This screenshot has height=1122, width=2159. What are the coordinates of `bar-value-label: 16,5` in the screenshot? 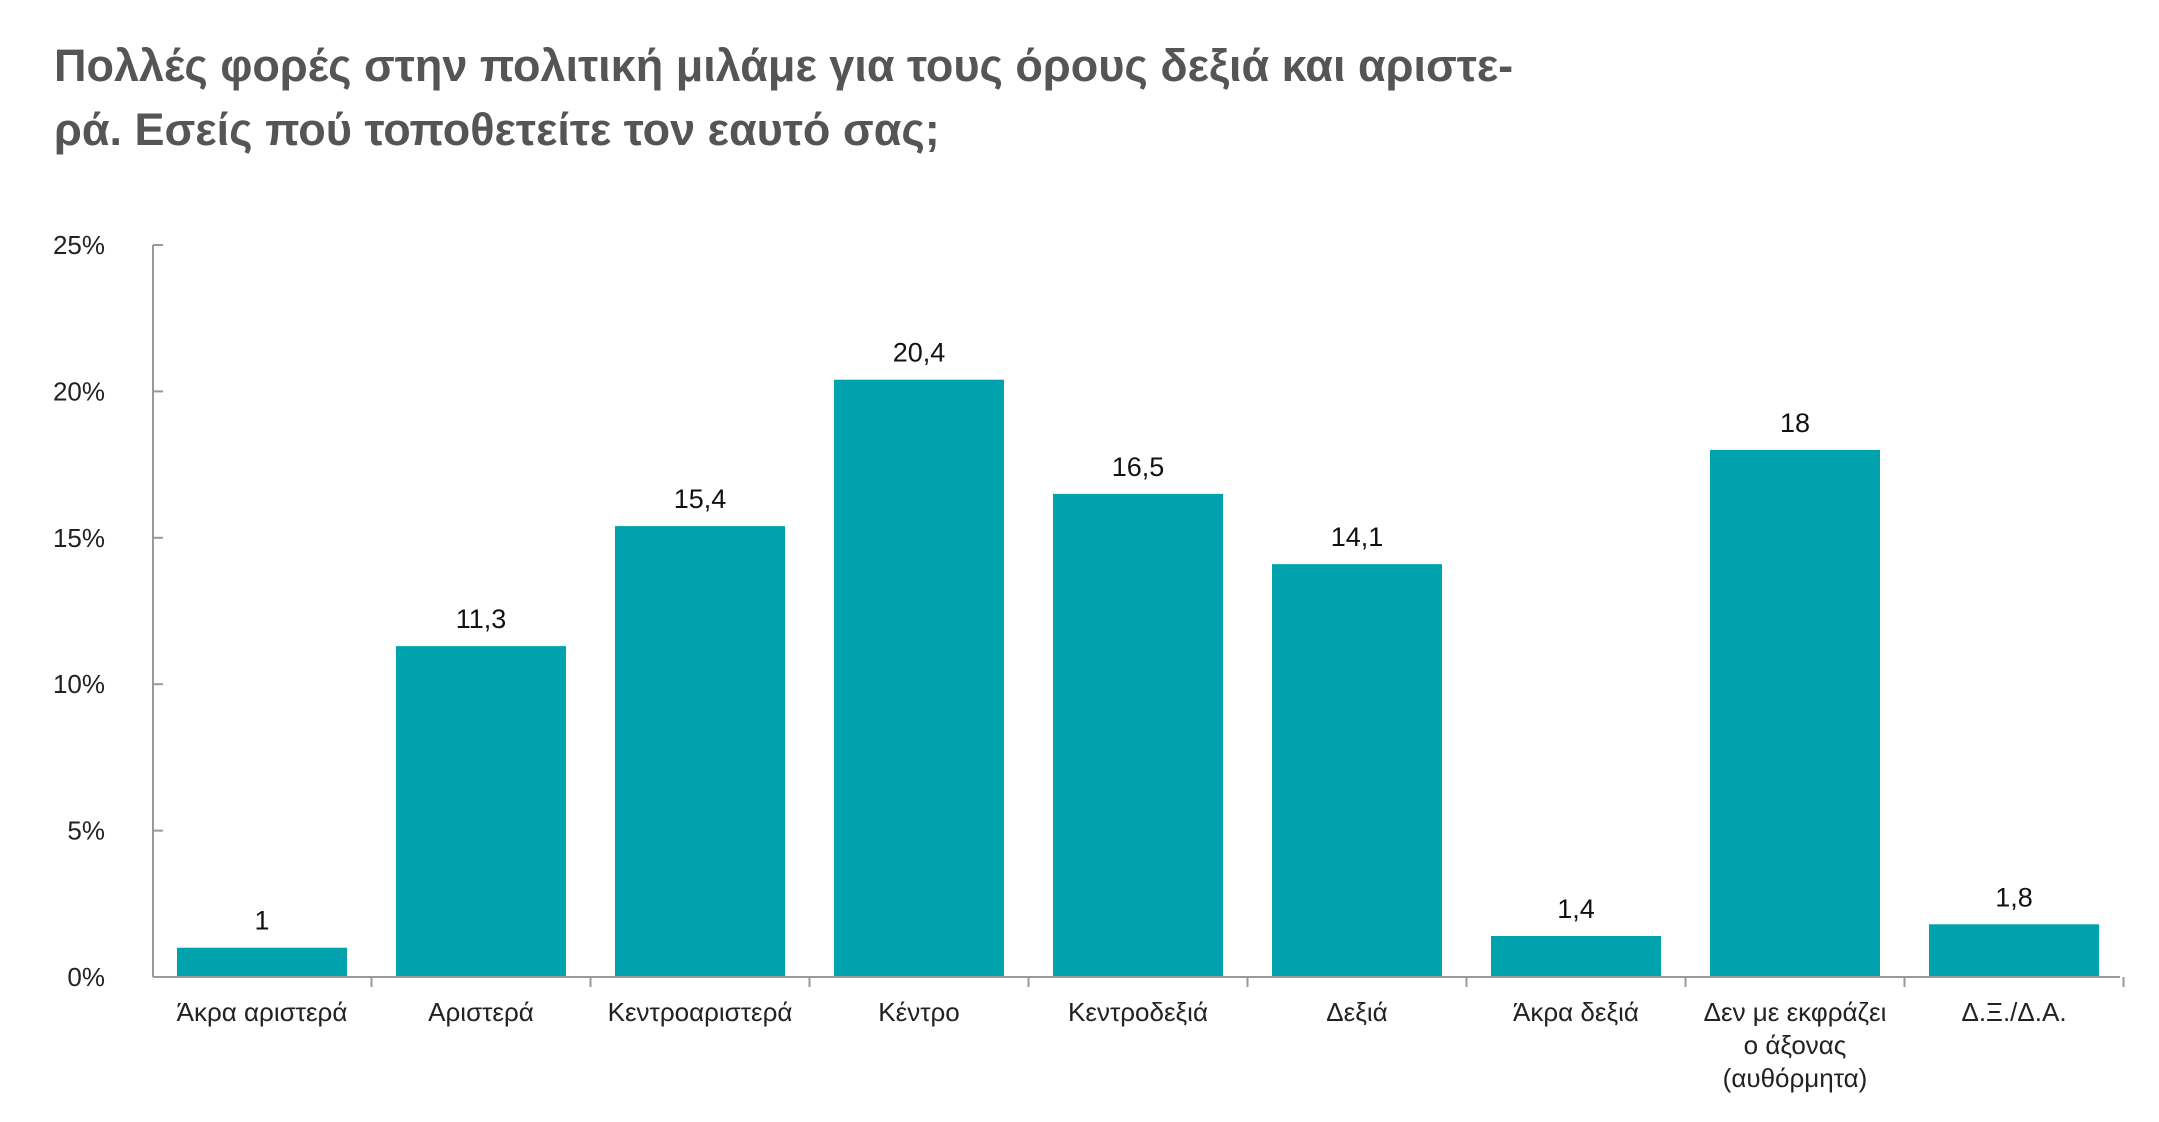 It's located at (1138, 467).